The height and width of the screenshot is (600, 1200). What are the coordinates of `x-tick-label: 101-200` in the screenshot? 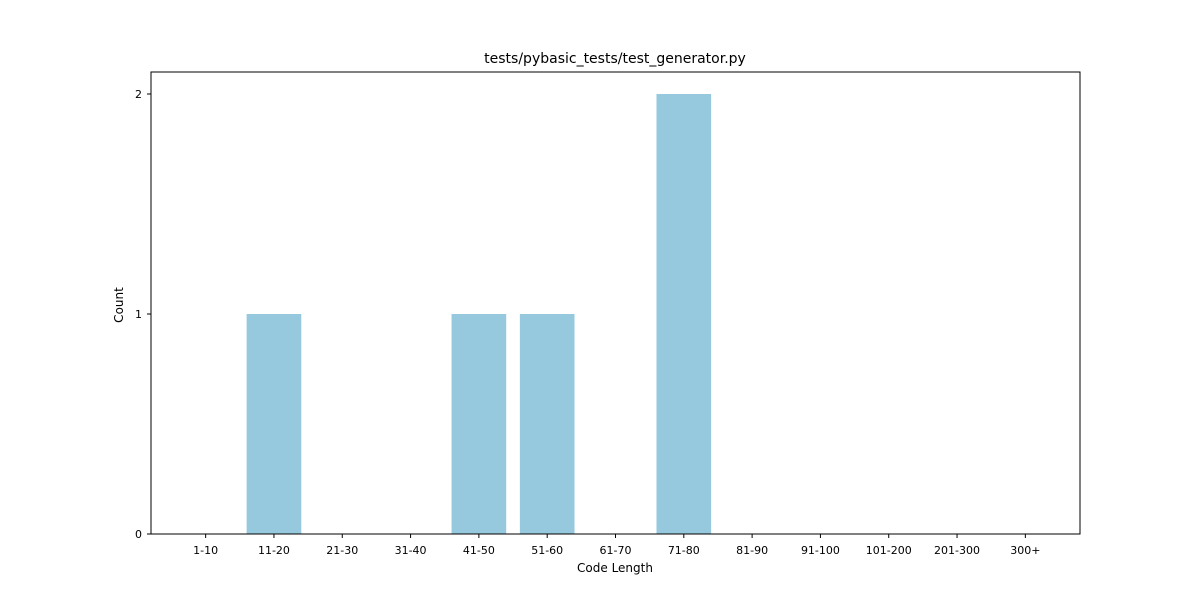 It's located at (889, 550).